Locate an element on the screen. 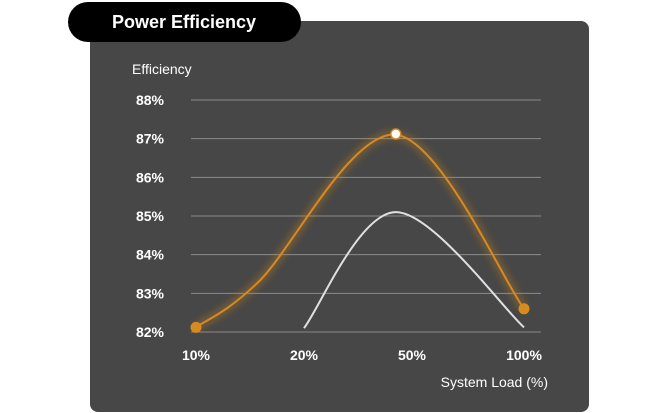 The width and height of the screenshot is (672, 413). y-tick-label: 83% is located at coordinates (150, 293).